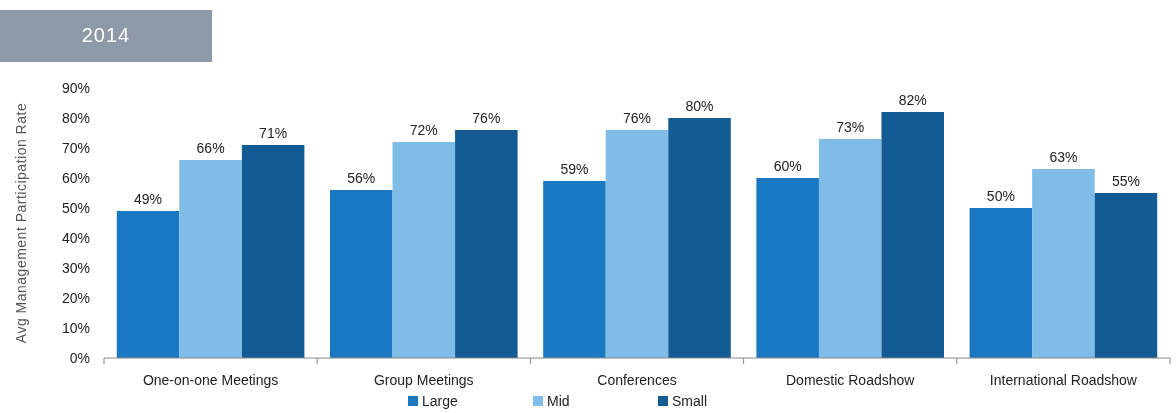  What do you see at coordinates (75, 327) in the screenshot?
I see `y-tick-label: 10%` at bounding box center [75, 327].